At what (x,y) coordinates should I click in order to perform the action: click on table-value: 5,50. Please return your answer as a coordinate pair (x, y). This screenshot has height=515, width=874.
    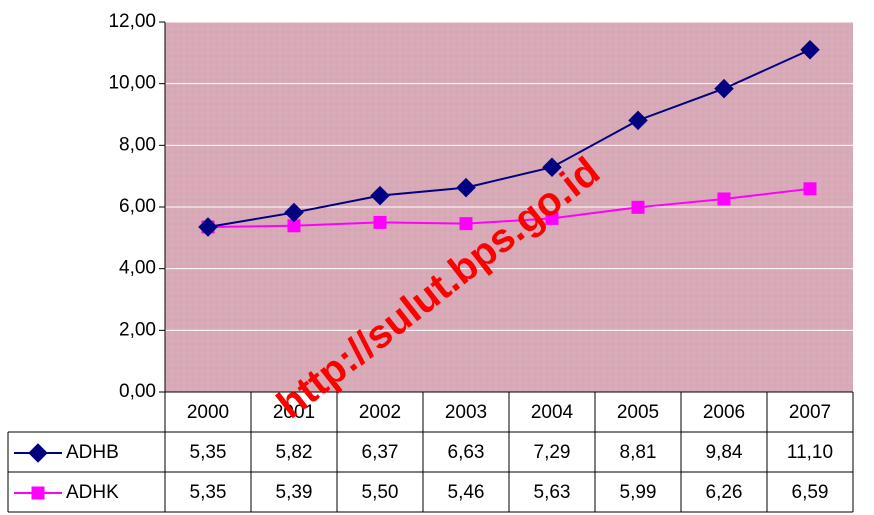
    Looking at the image, I should click on (380, 492).